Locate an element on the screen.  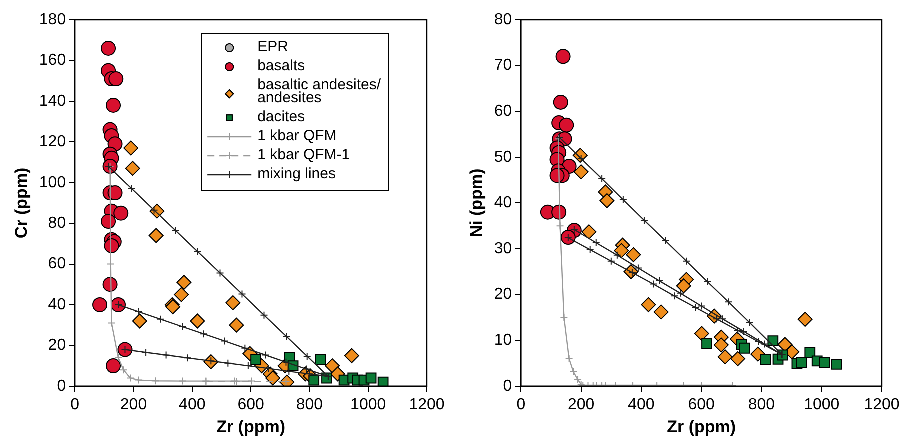
legend-label: basaltic andesites/andesites is located at coordinates (320, 91).